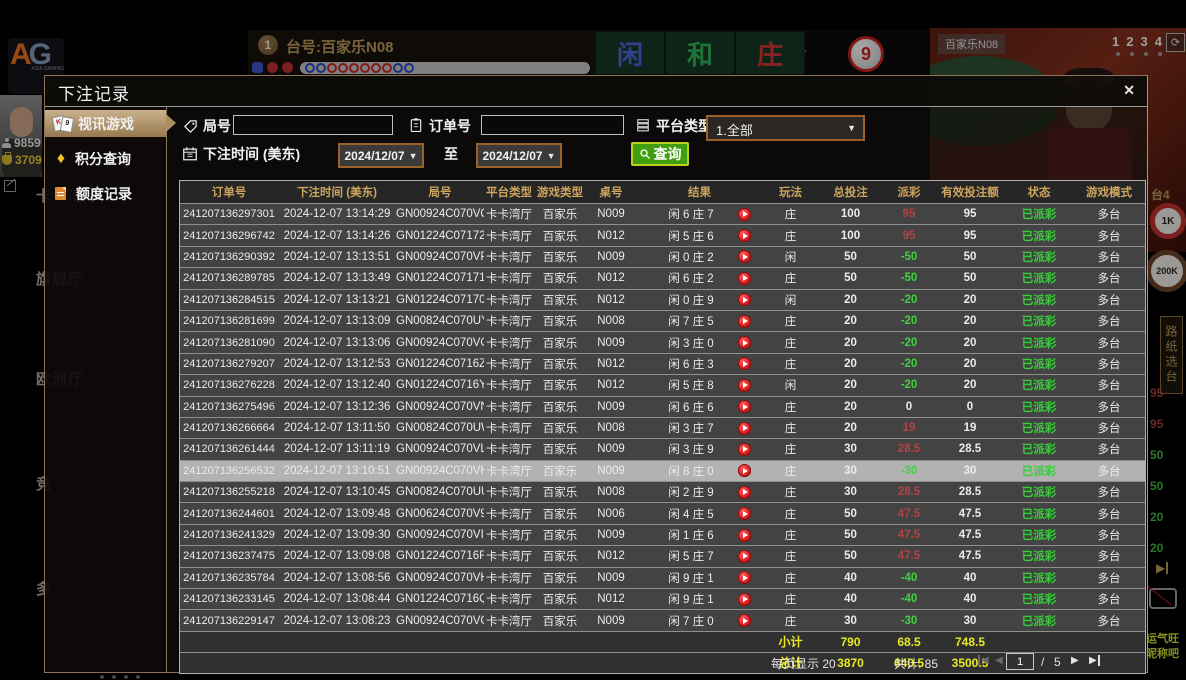  Describe the element at coordinates (313, 125) in the screenshot. I see `round-input` at that location.